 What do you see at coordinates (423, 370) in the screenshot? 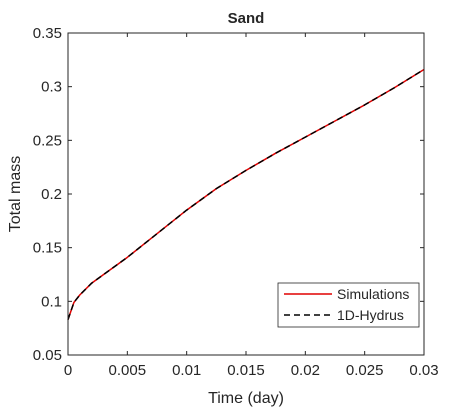
I see `x-tick-label: 0.03` at bounding box center [423, 370].